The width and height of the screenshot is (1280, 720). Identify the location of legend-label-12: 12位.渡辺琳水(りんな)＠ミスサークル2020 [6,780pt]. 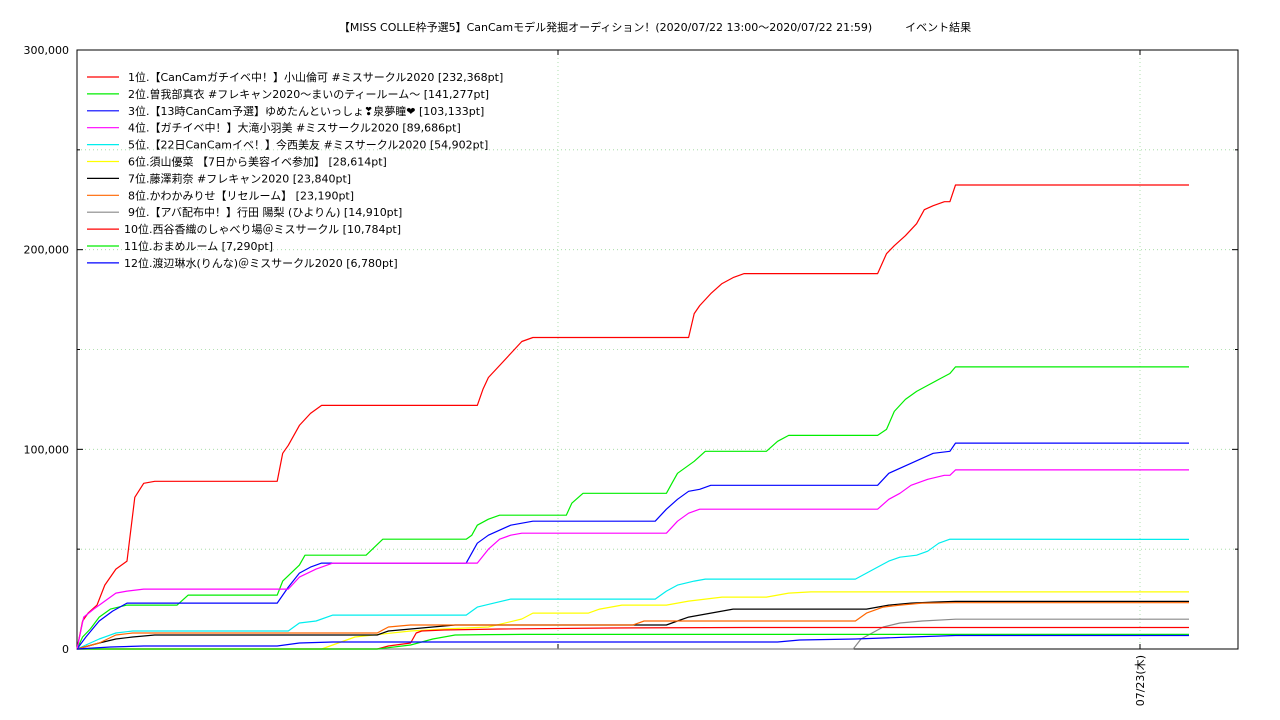
(261, 263).